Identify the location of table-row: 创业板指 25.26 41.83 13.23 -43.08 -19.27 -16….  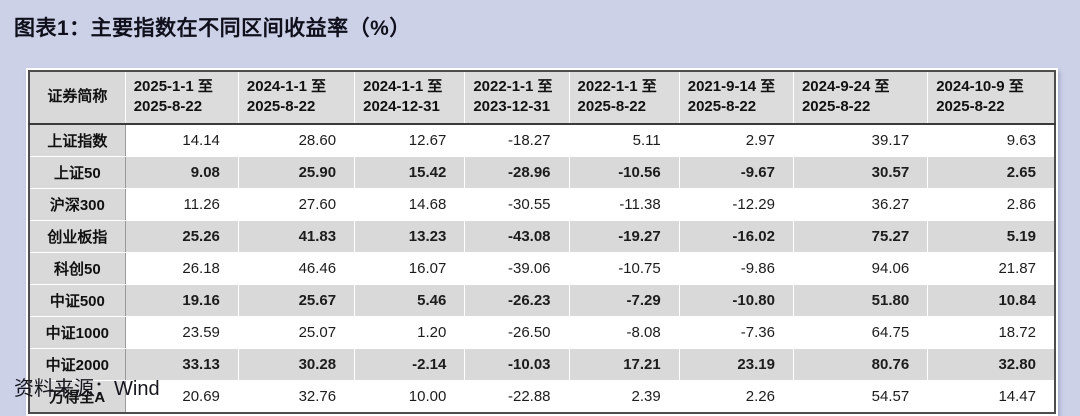
(542, 236).